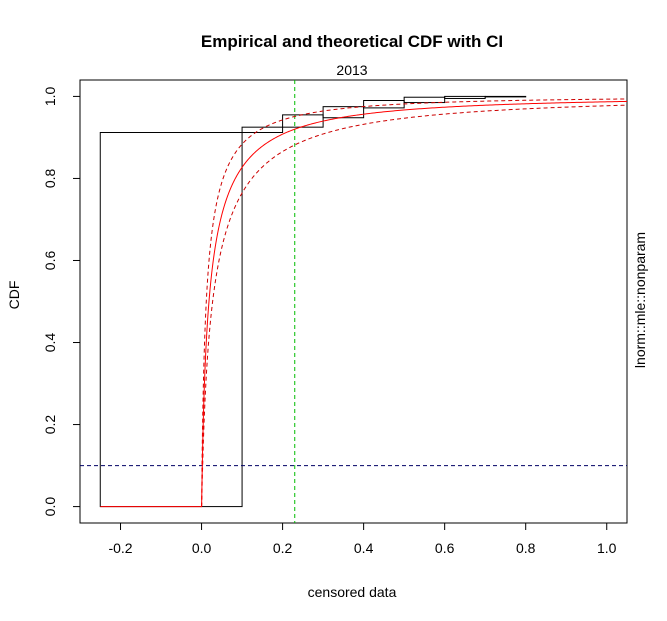 This screenshot has height=621, width=667. Describe the element at coordinates (640, 300) in the screenshot. I see `right-margin-label: lnorm::mle::nonparam` at that location.